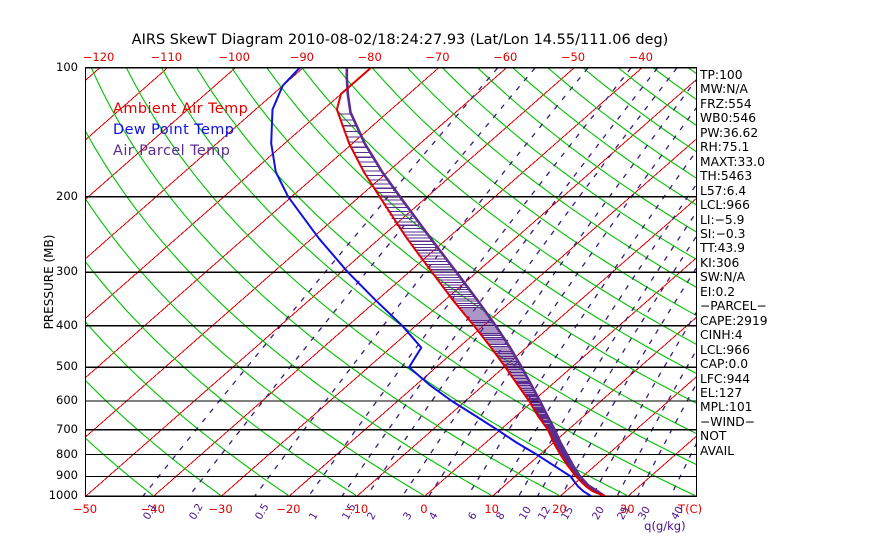  What do you see at coordinates (424, 509) in the screenshot?
I see `bottom-temp-tick: 0` at bounding box center [424, 509].